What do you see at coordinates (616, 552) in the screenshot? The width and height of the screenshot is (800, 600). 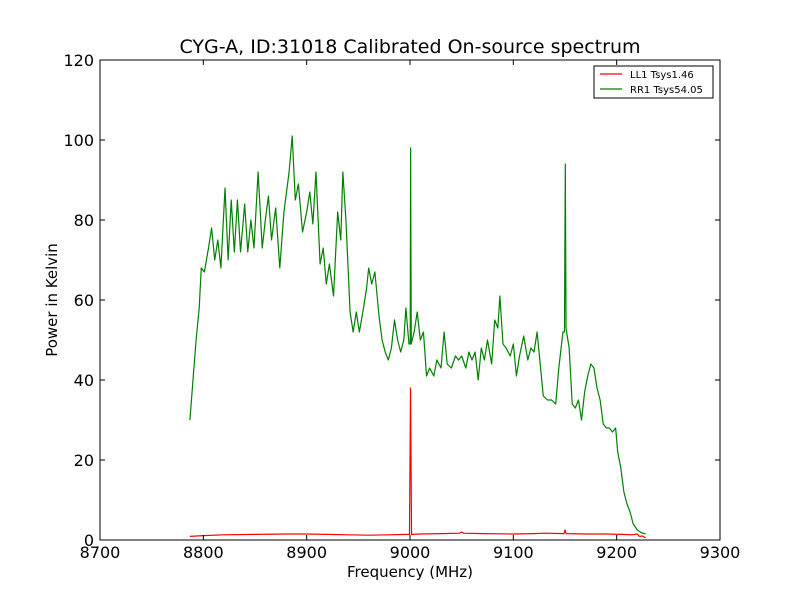 I see `x-tick-label: 9200` at bounding box center [616, 552].